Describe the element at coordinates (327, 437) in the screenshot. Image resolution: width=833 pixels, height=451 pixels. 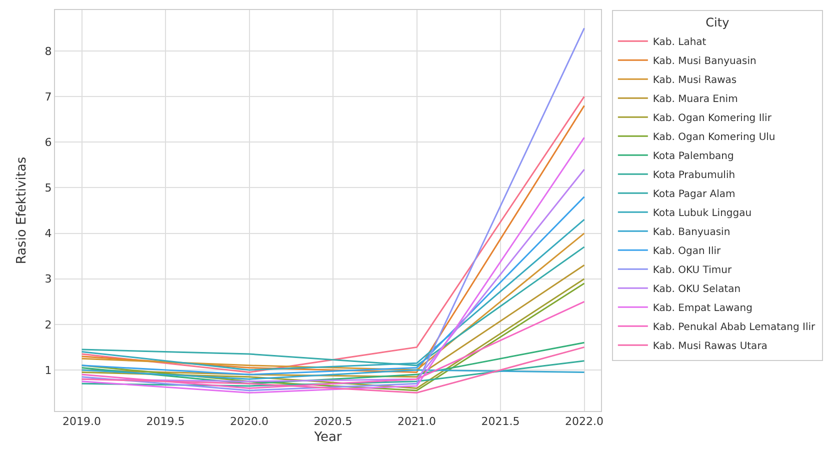
I see `x-axis-title: Year` at that location.